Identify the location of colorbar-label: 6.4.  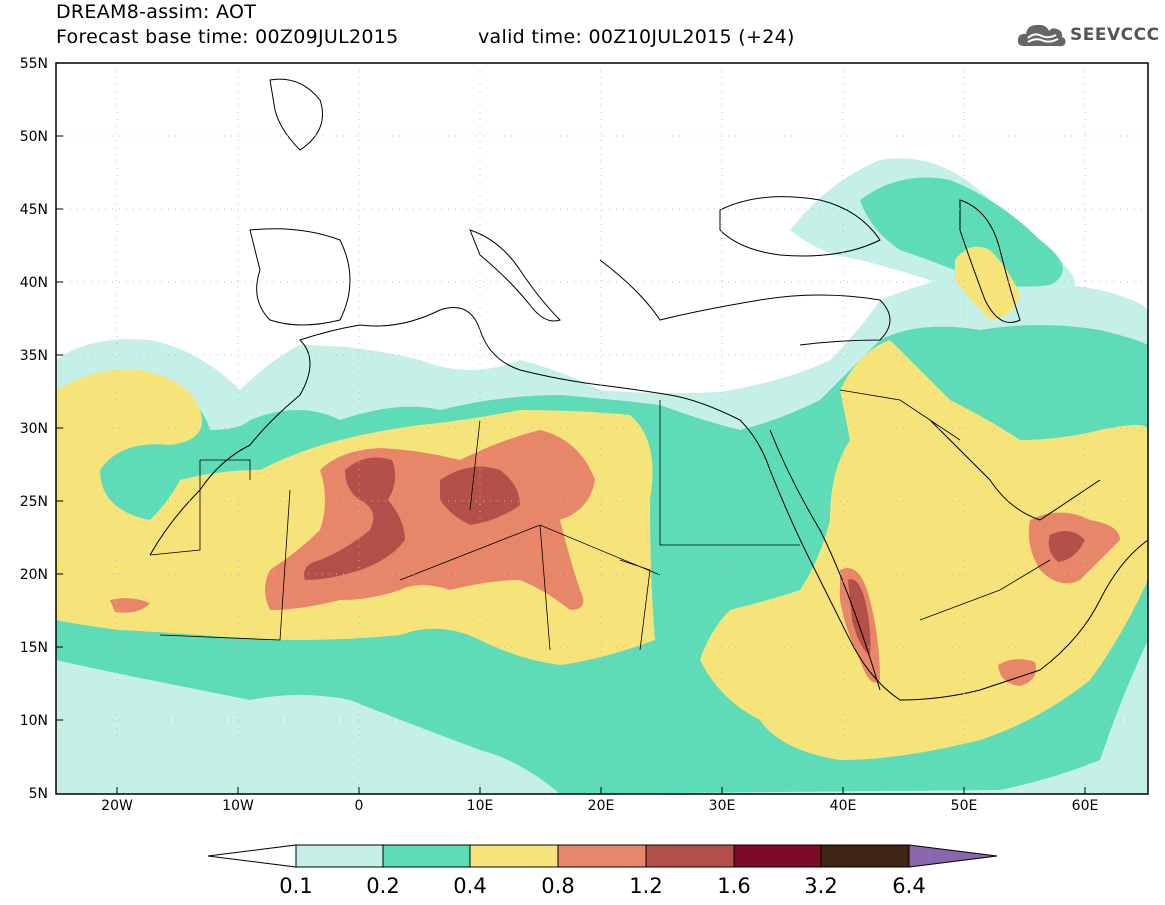
(909, 886).